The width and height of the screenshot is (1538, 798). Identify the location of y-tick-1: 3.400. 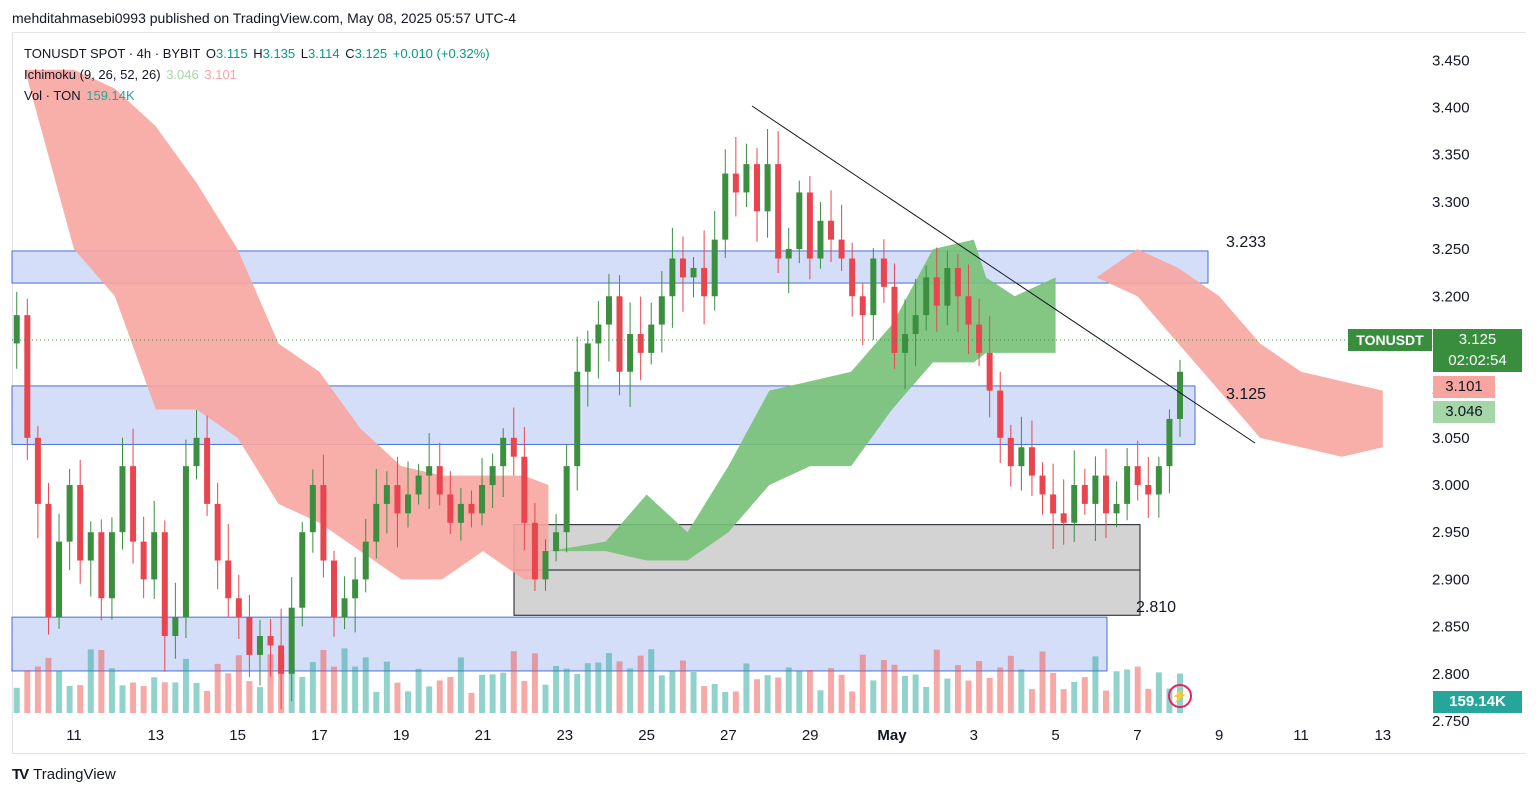
(1451, 108).